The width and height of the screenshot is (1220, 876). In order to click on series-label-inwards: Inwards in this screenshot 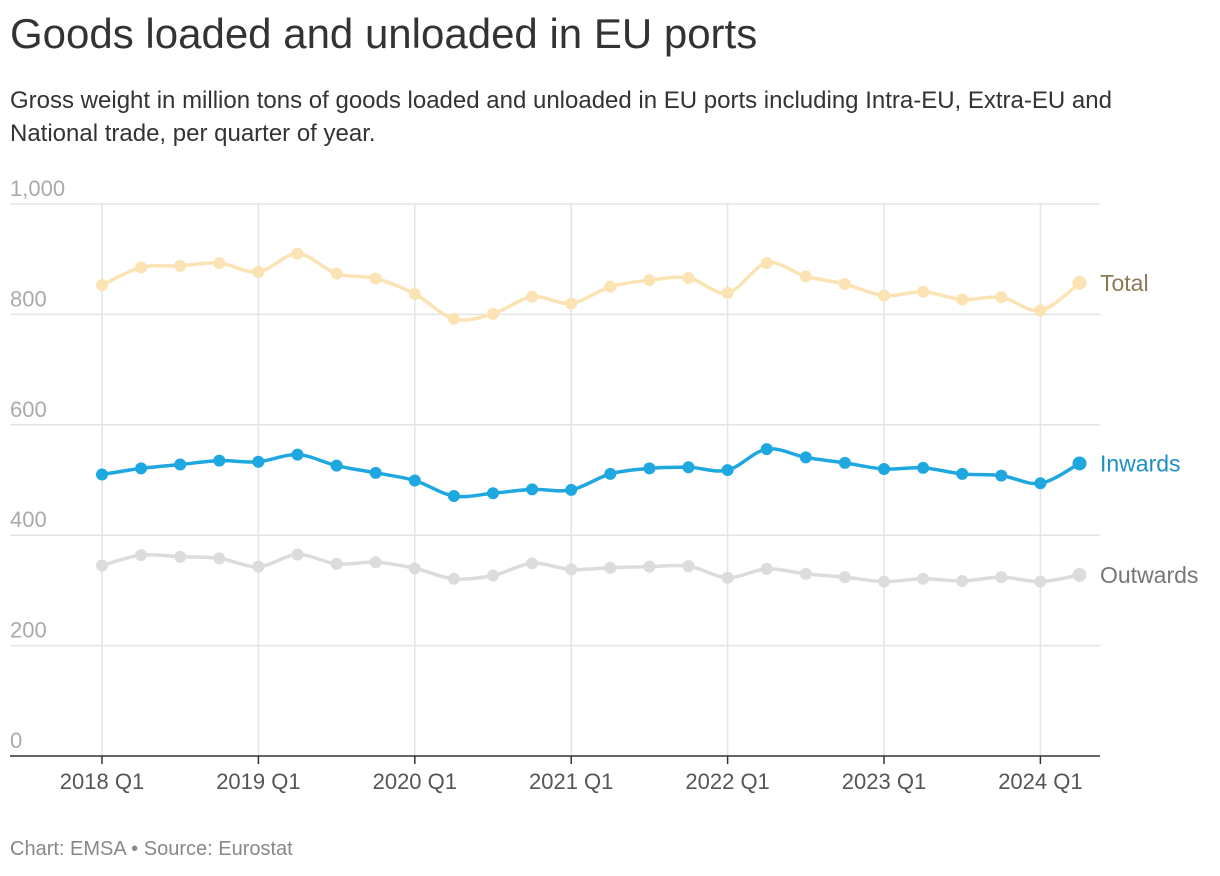, I will do `click(1140, 463)`.